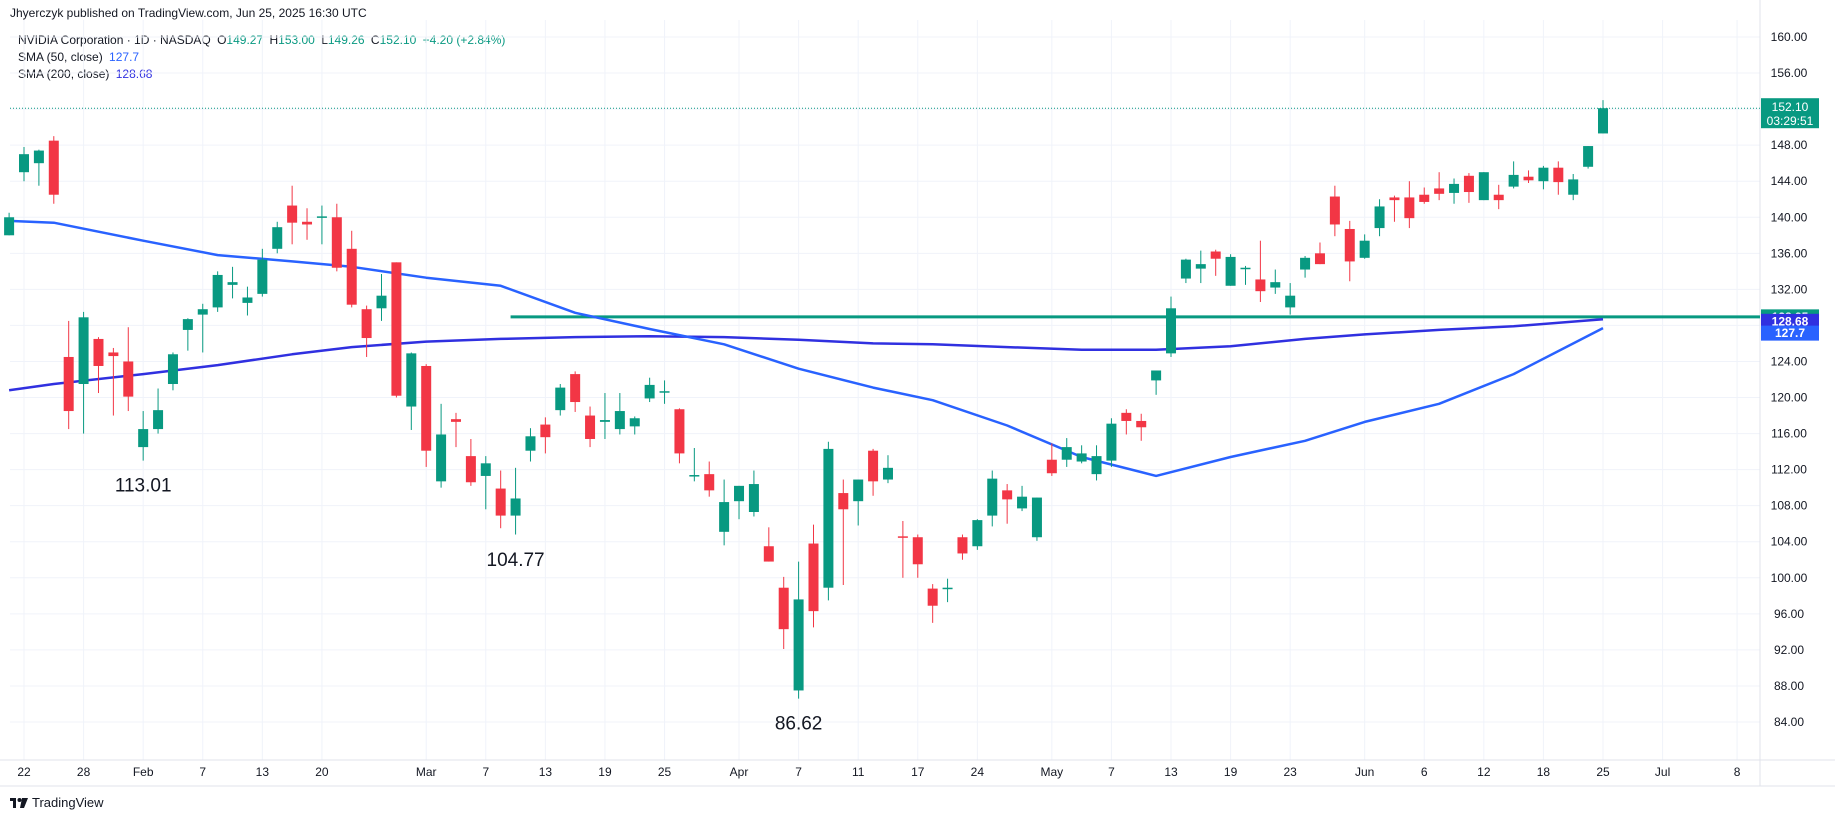  I want to click on sma50-legend: SMA (50, close) 127.7, so click(80, 57).